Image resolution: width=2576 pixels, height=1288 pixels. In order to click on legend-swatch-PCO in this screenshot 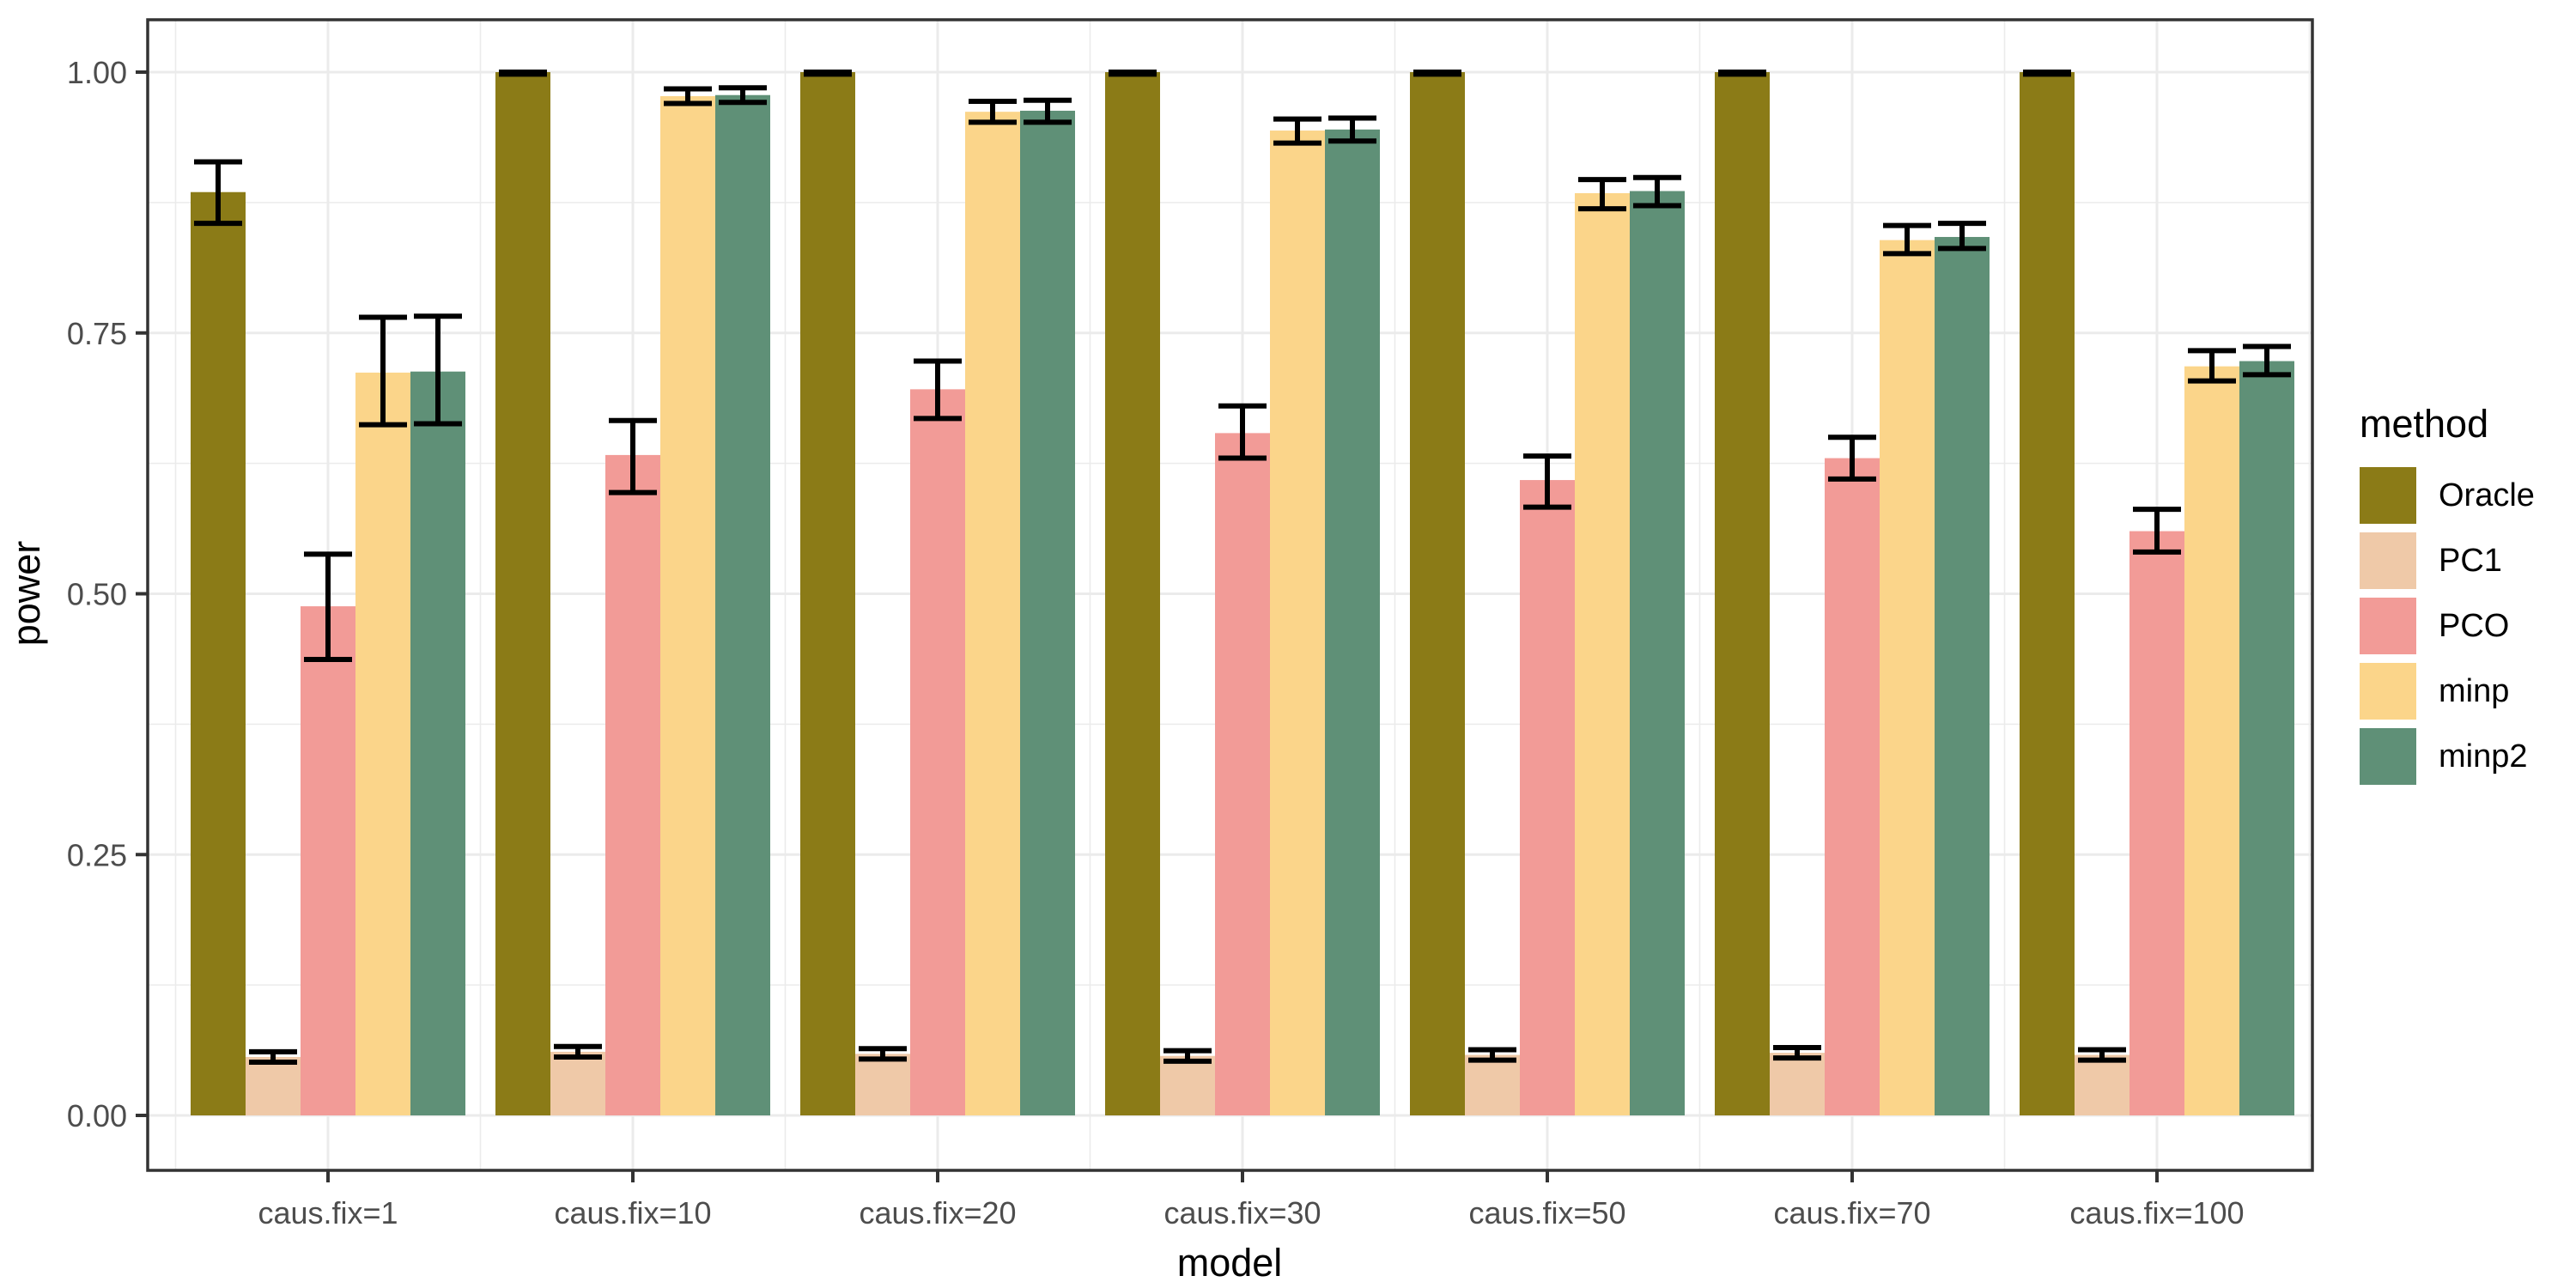, I will do `click(2388, 626)`.